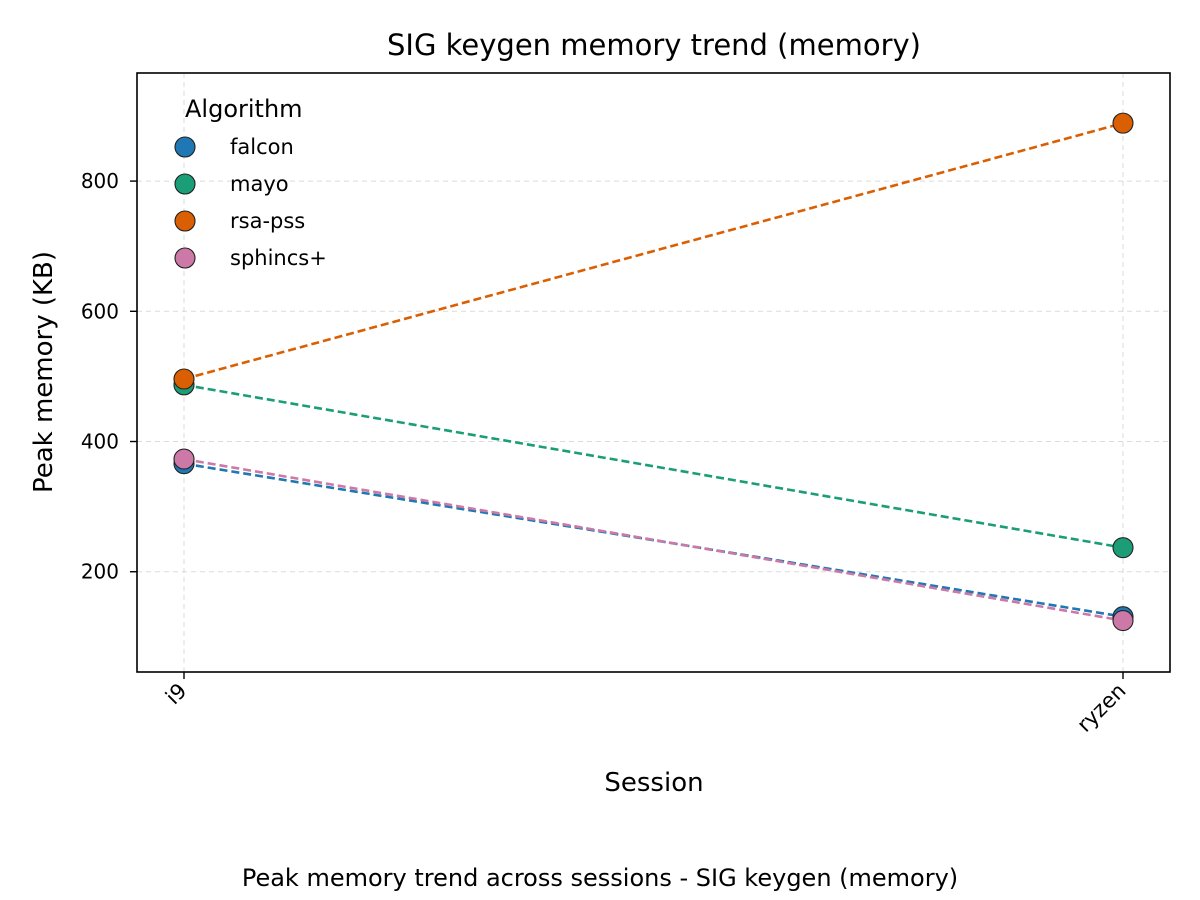 This screenshot has height=900, width=1200. What do you see at coordinates (653, 783) in the screenshot?
I see `x-axis-label: Session` at bounding box center [653, 783].